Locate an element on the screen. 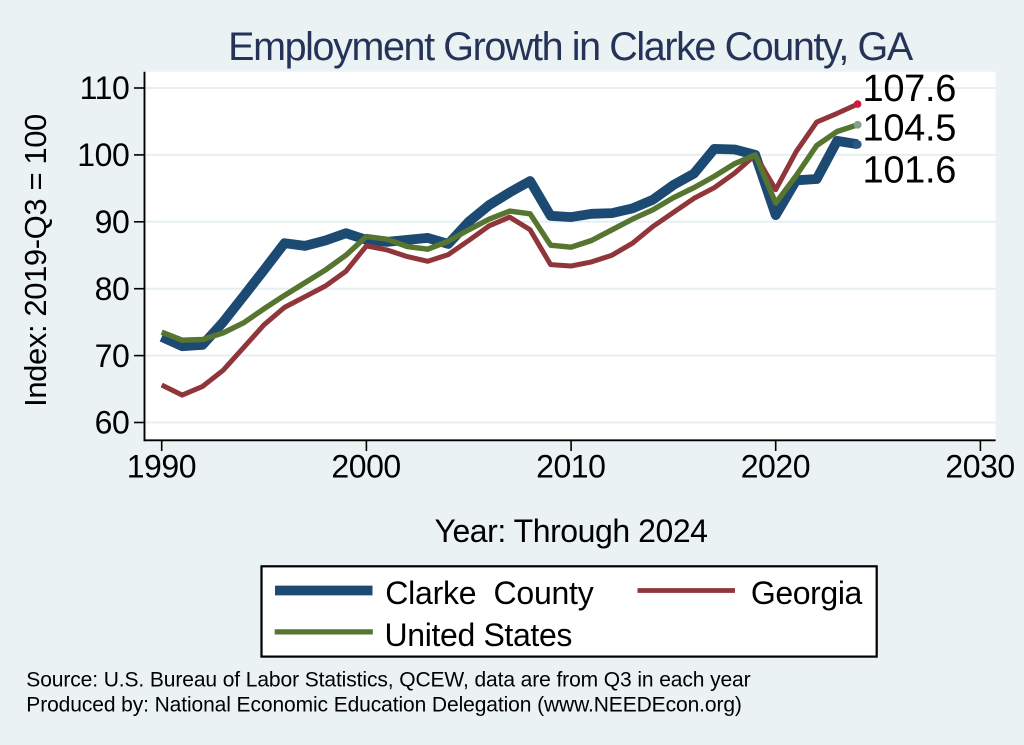 This screenshot has height=745, width=1024. svg-text: 110 is located at coordinates (105, 88).